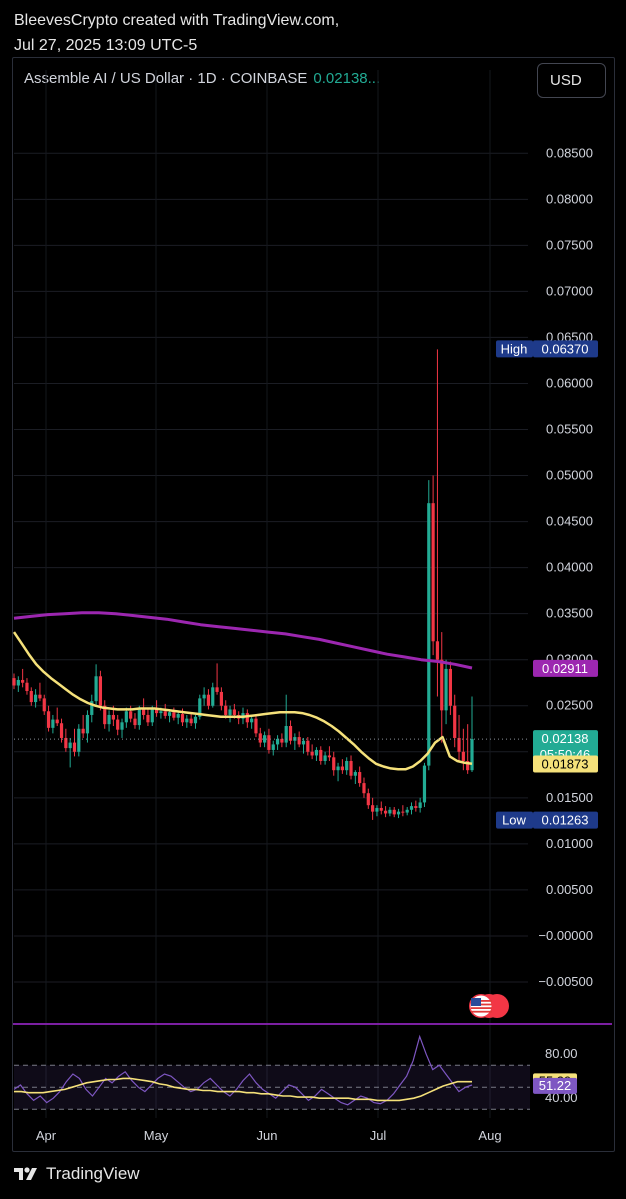 The image size is (626, 1199). I want to click on y-tick-label: 0.07500, so click(569, 244).